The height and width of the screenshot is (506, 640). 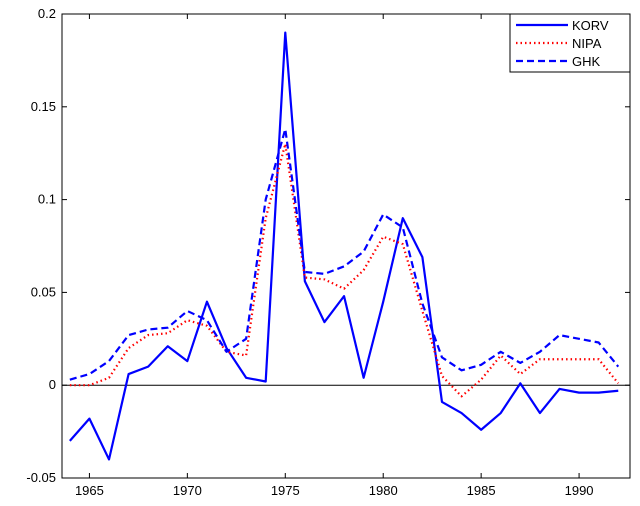 I want to click on x-tick-label: 1965, so click(x=89, y=490).